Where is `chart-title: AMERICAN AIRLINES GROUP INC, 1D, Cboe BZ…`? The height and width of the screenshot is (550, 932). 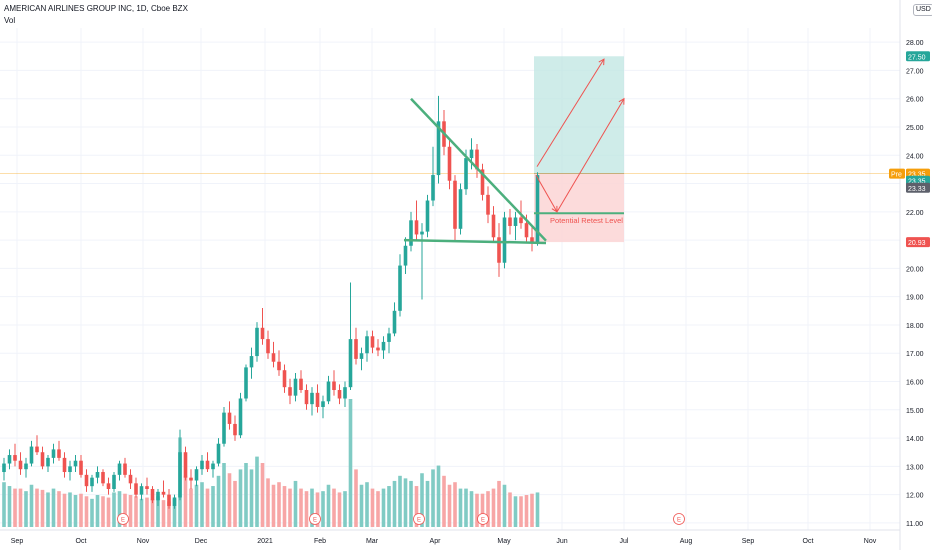
chart-title: AMERICAN AIRLINES GROUP INC, 1D, Cboe BZ… is located at coordinates (96, 8).